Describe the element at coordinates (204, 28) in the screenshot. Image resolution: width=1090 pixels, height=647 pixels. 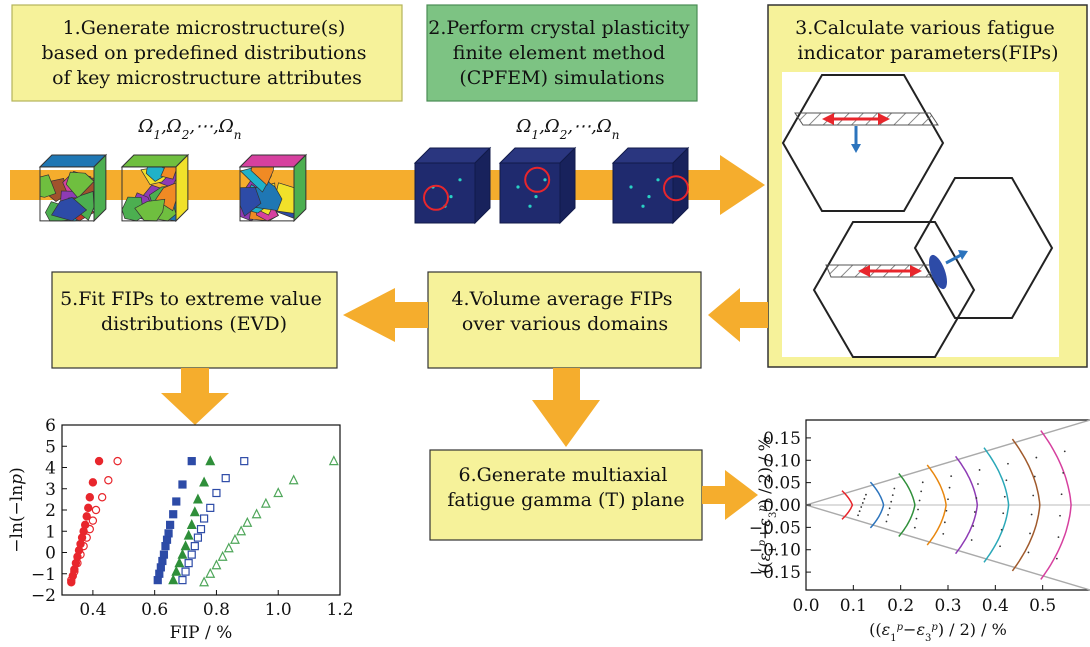
I see `step-1-line-1: 1.Generate microstructure(s)` at that location.